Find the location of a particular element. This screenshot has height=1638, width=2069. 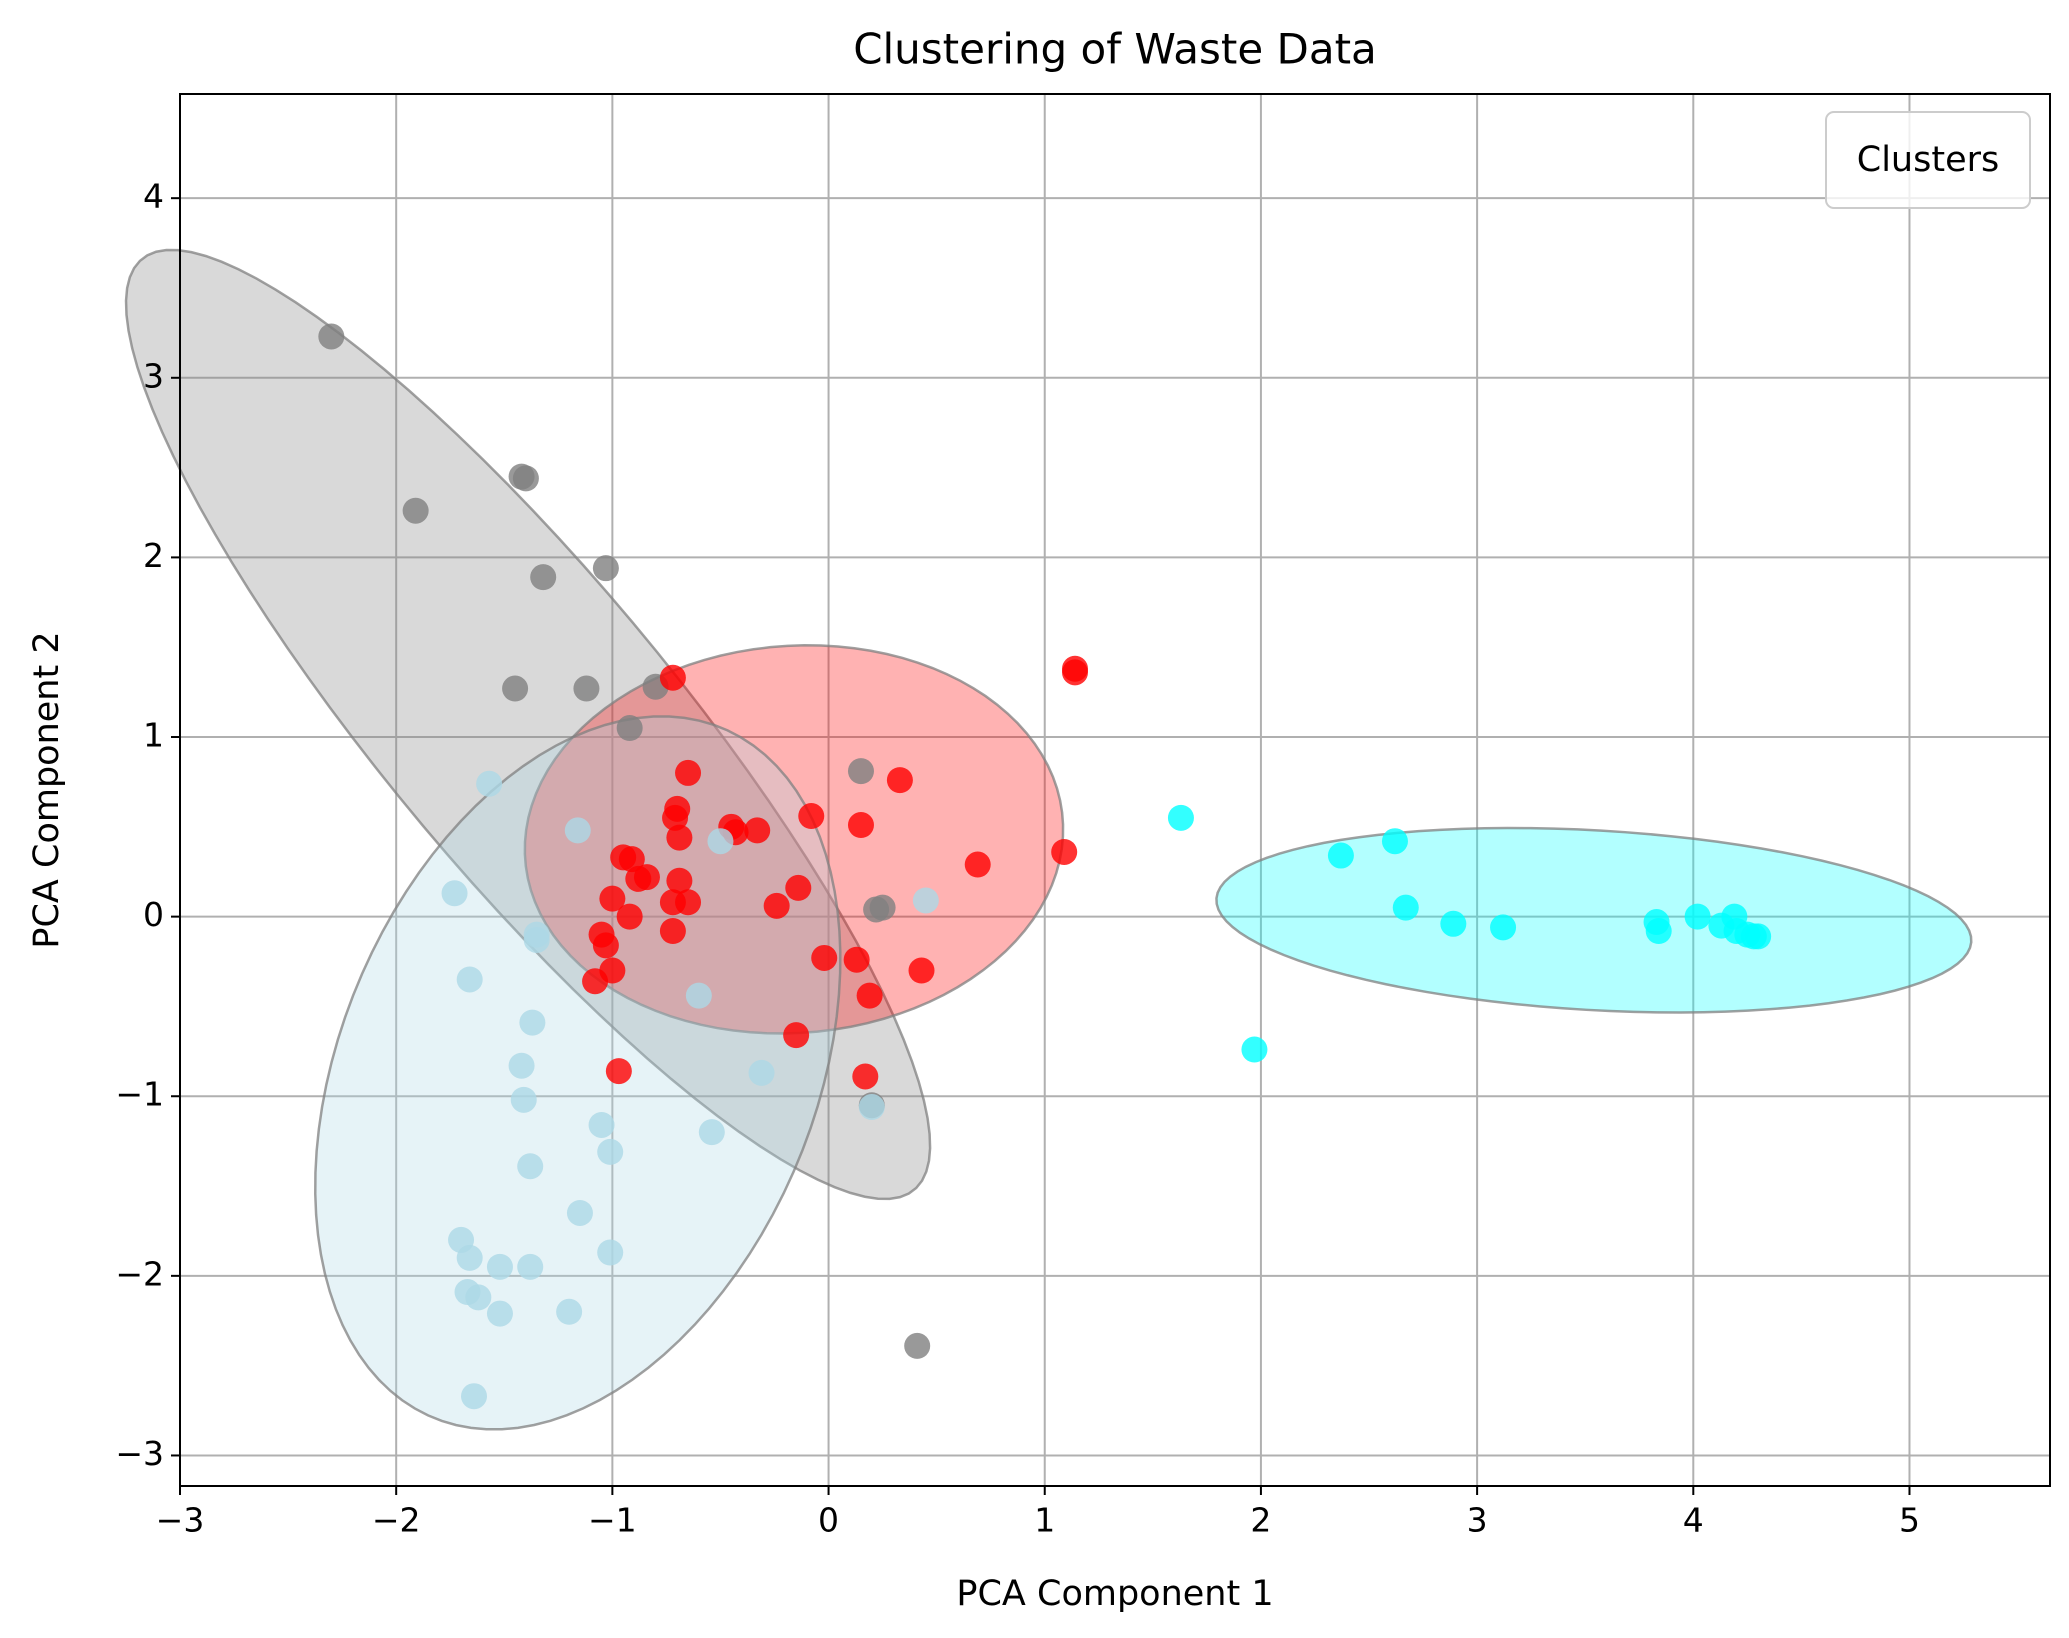

x-tick-label: −3 is located at coordinates (180, 1520).